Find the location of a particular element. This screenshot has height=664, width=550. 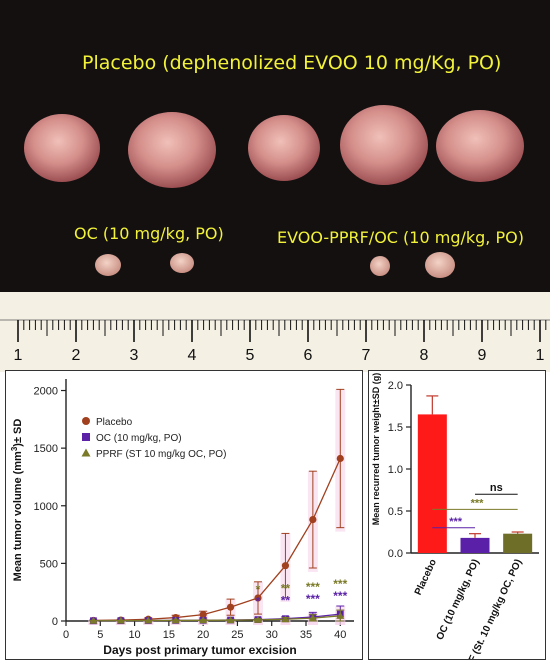

ruler-label: 3 is located at coordinates (134, 355).